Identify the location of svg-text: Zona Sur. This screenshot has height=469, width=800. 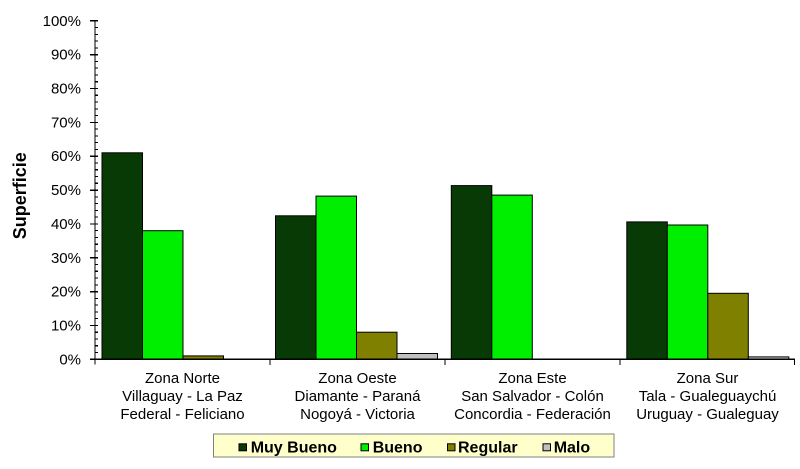
(708, 378).